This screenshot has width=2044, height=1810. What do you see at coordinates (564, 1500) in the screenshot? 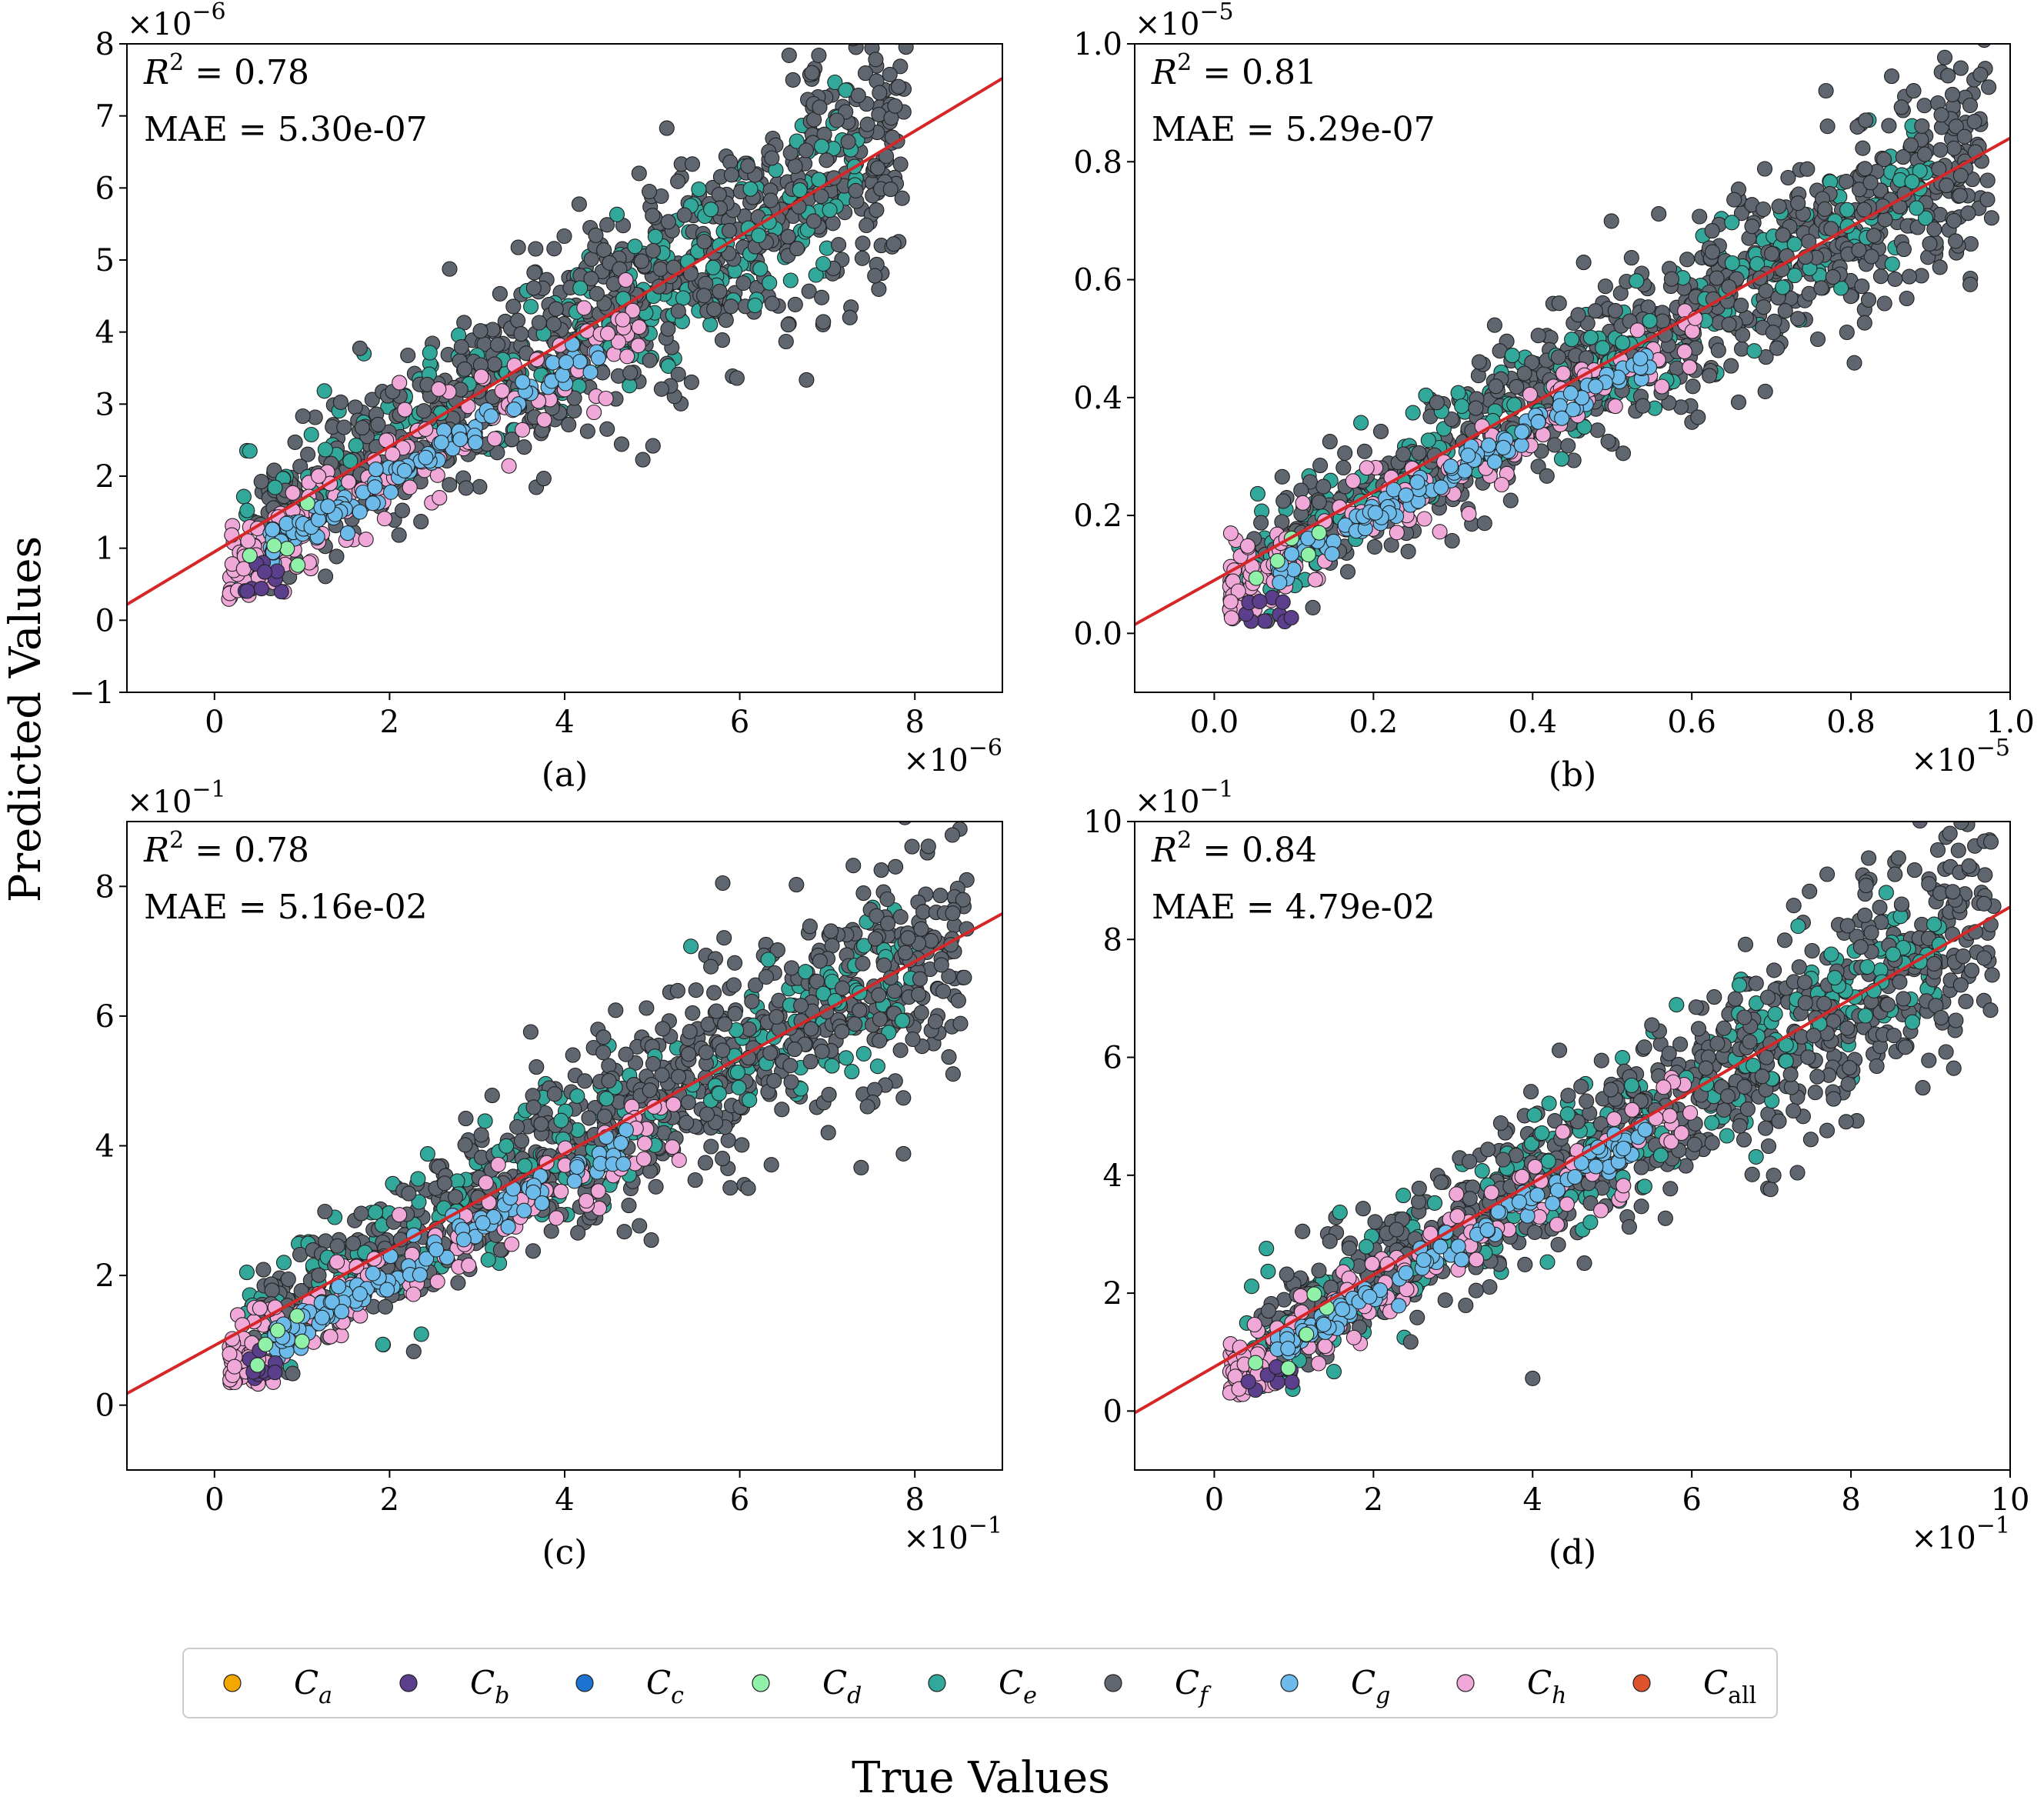
I see `x-tick-label: 4` at bounding box center [564, 1500].